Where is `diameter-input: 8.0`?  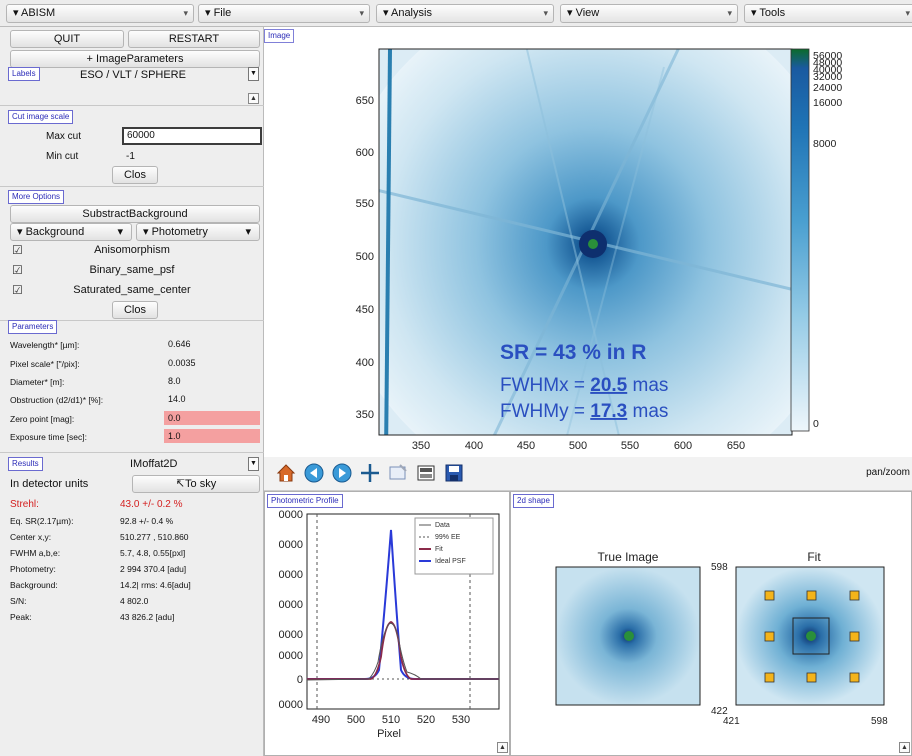 diameter-input: 8.0 is located at coordinates (174, 381).